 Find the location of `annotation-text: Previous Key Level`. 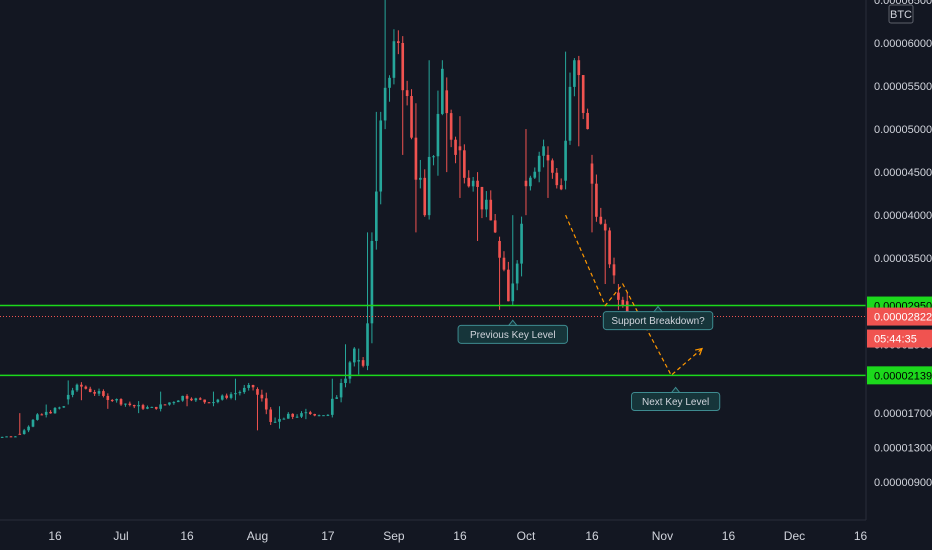

annotation-text: Previous Key Level is located at coordinates (513, 335).